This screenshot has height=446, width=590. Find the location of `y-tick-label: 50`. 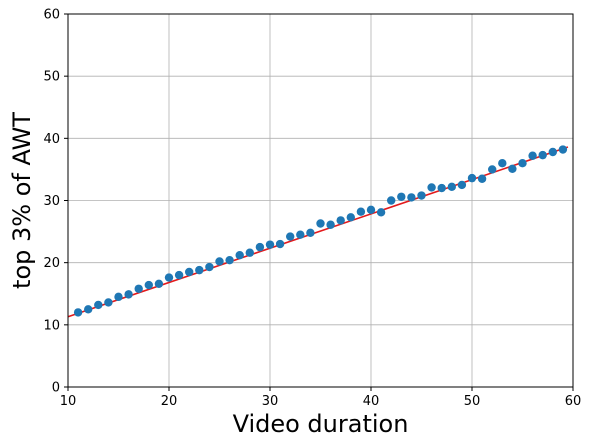

y-tick-label: 50 is located at coordinates (51, 77).